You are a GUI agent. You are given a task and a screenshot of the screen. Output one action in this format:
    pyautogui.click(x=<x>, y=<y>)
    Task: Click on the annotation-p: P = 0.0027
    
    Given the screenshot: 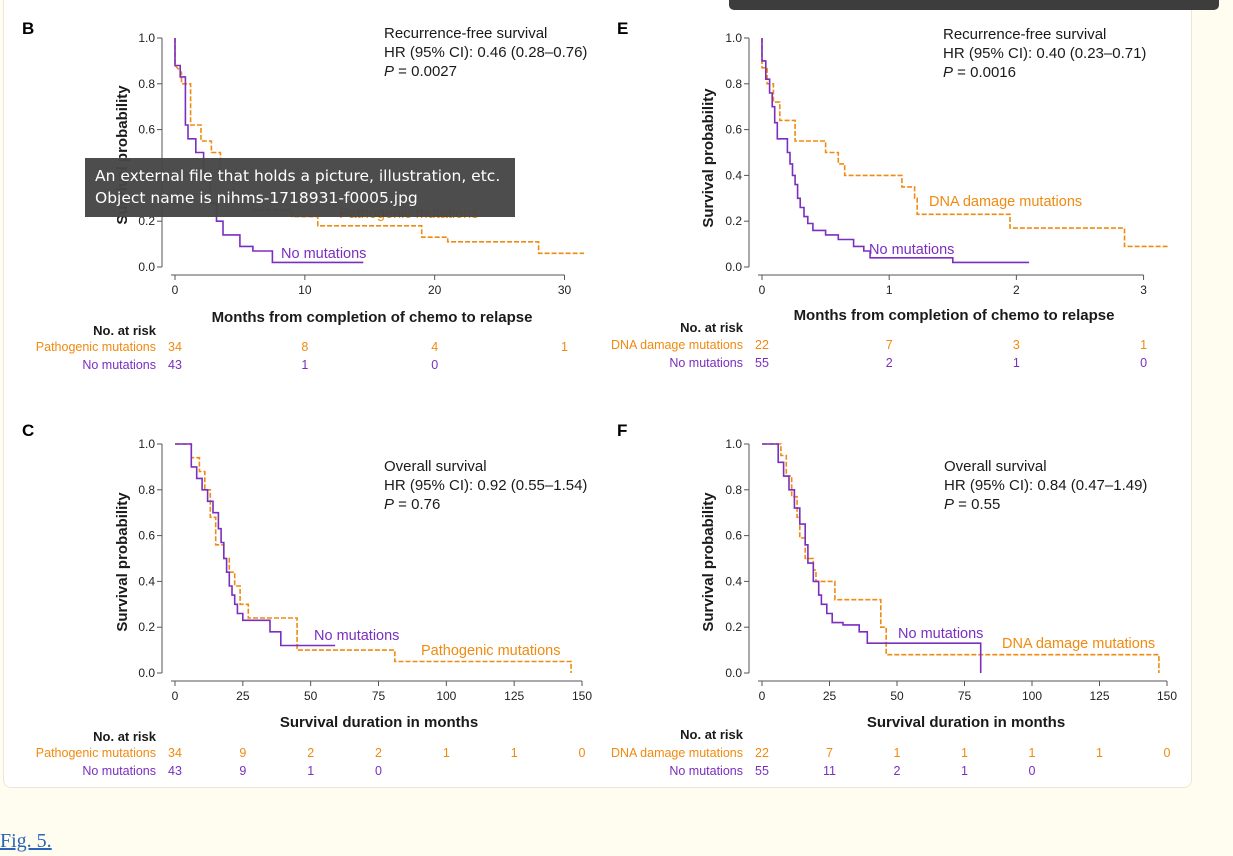 What is the action you would take?
    pyautogui.click(x=420, y=71)
    